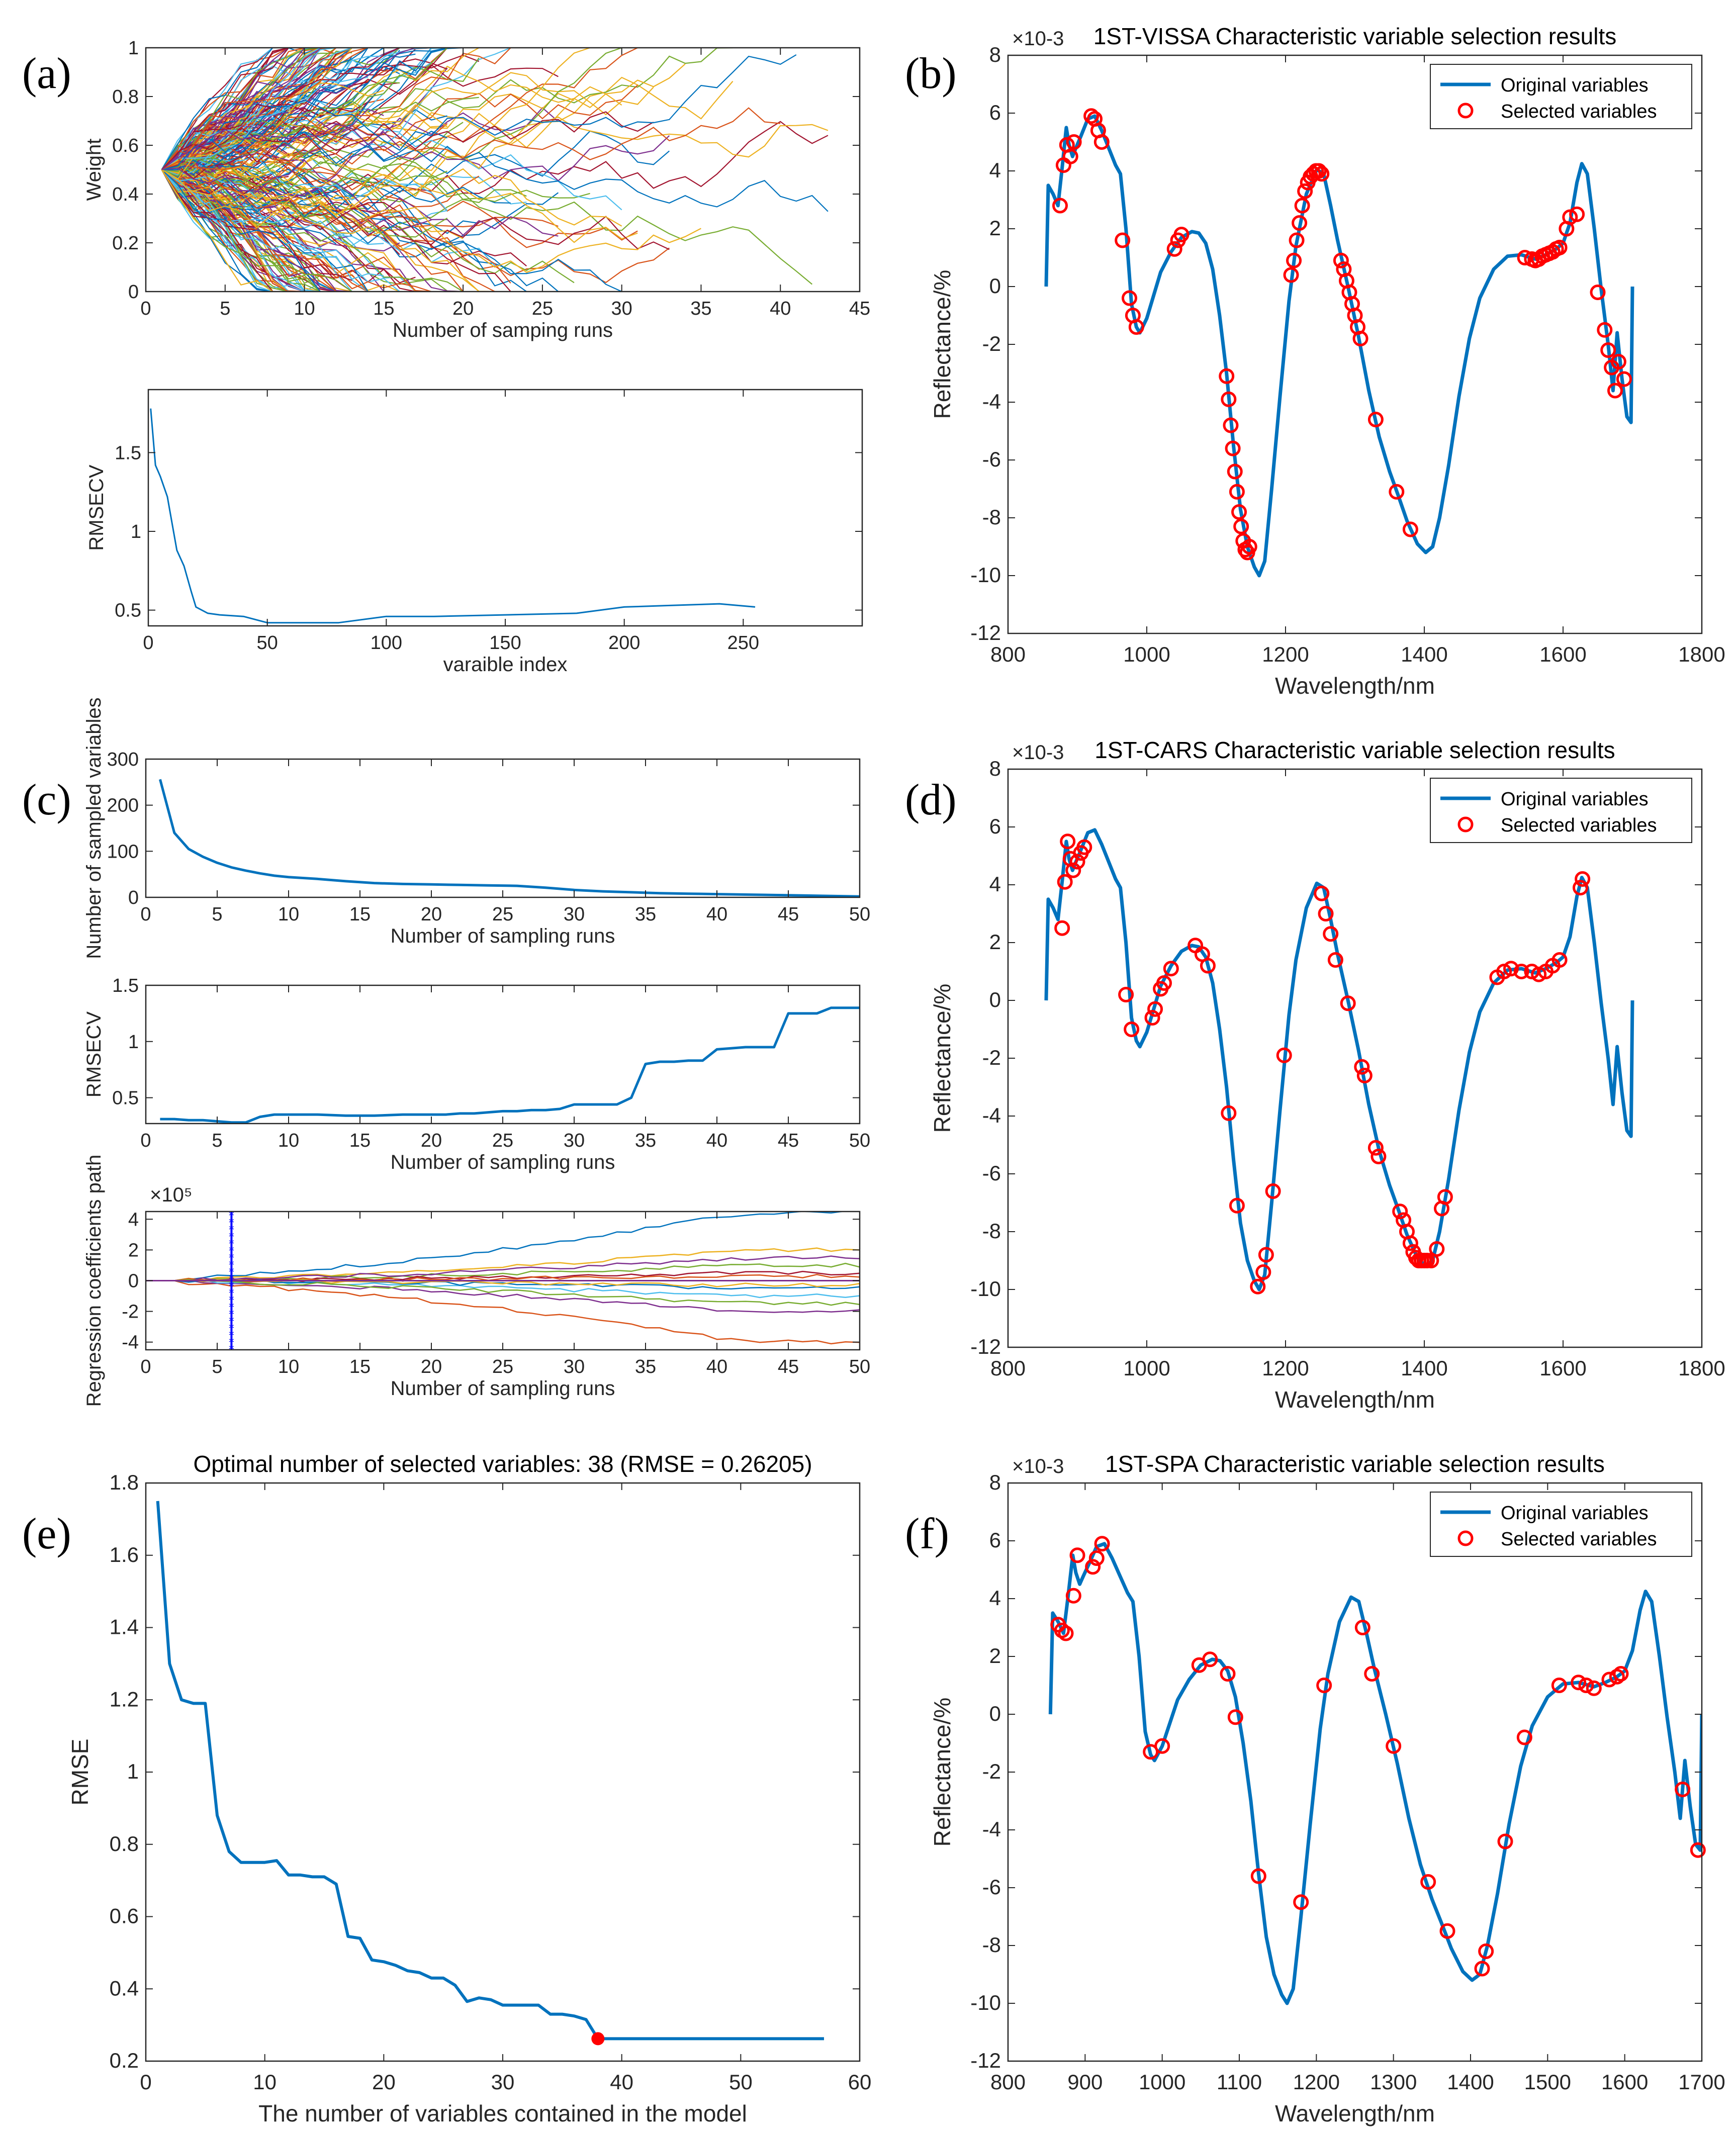 This screenshot has height=2131, width=1736. Describe the element at coordinates (1561, 810) in the screenshot. I see `legend-box` at that location.